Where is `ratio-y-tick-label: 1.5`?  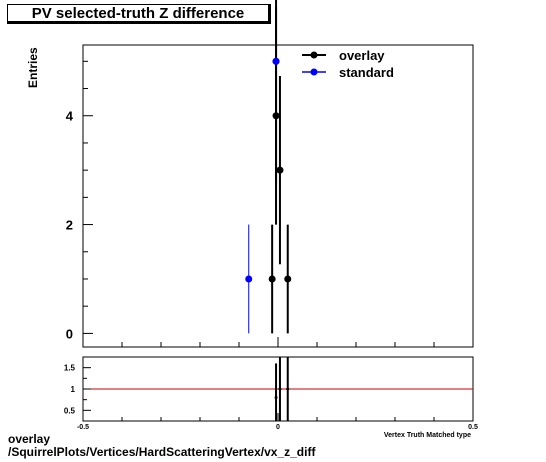
ratio-y-tick-label: 1.5 is located at coordinates (70, 368).